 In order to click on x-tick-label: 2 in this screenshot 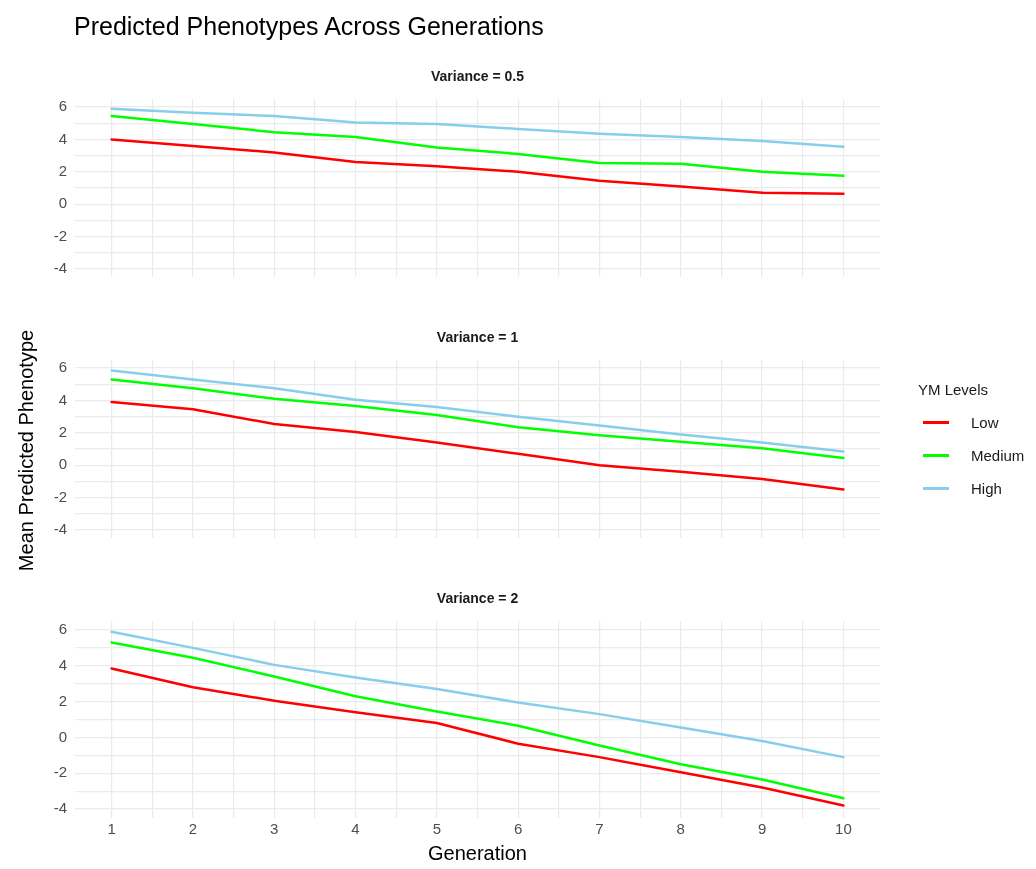, I will do `click(193, 829)`.